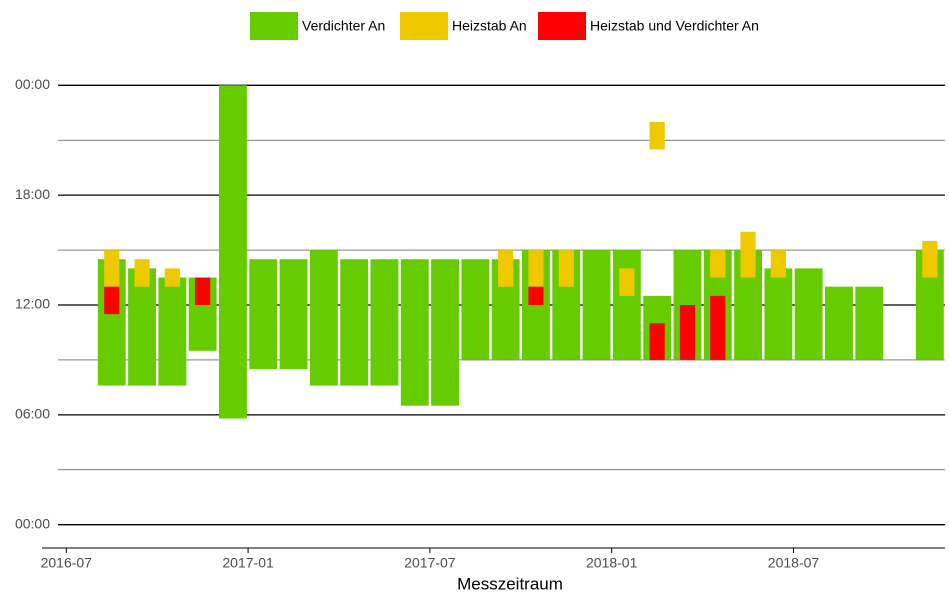  What do you see at coordinates (32, 414) in the screenshot?
I see `y-tick-label: 06:00` at bounding box center [32, 414].